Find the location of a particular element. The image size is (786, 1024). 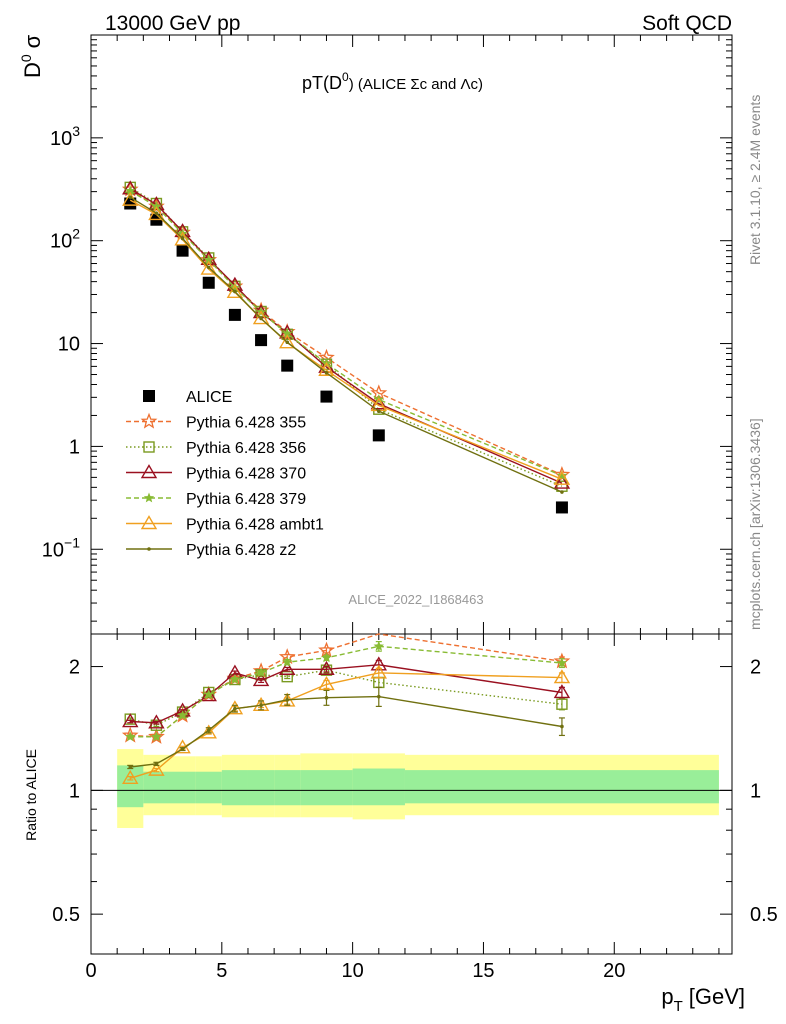

tick-exponent: 3 is located at coordinates (76, 131).